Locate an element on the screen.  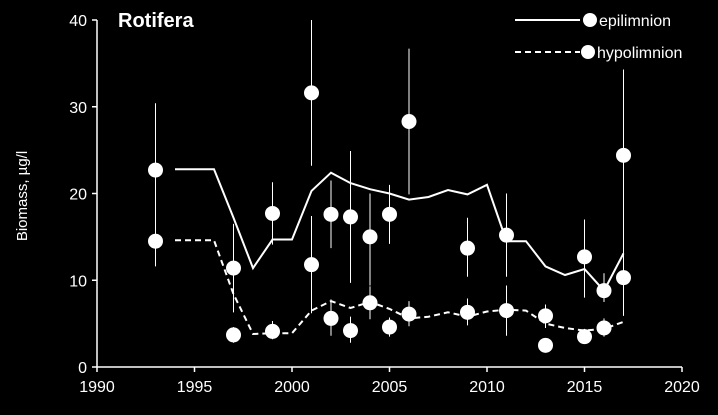
legend-label-epilimnion: epilimnion is located at coordinates (635, 21).